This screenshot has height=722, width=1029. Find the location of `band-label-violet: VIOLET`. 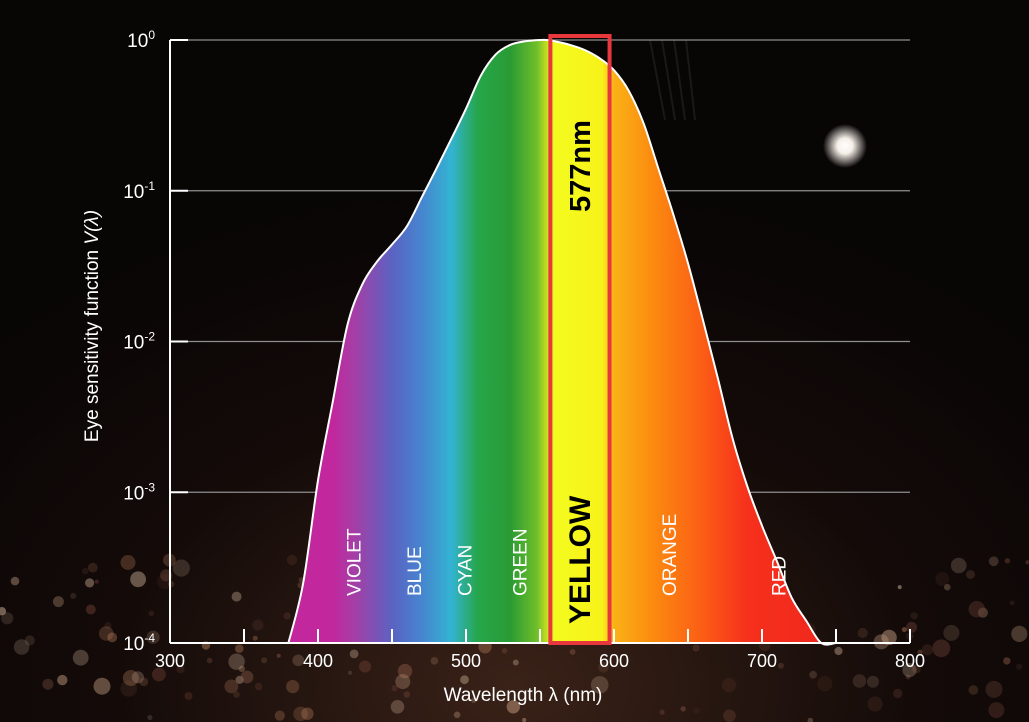

band-label-violet: VIOLET is located at coordinates (355, 562).